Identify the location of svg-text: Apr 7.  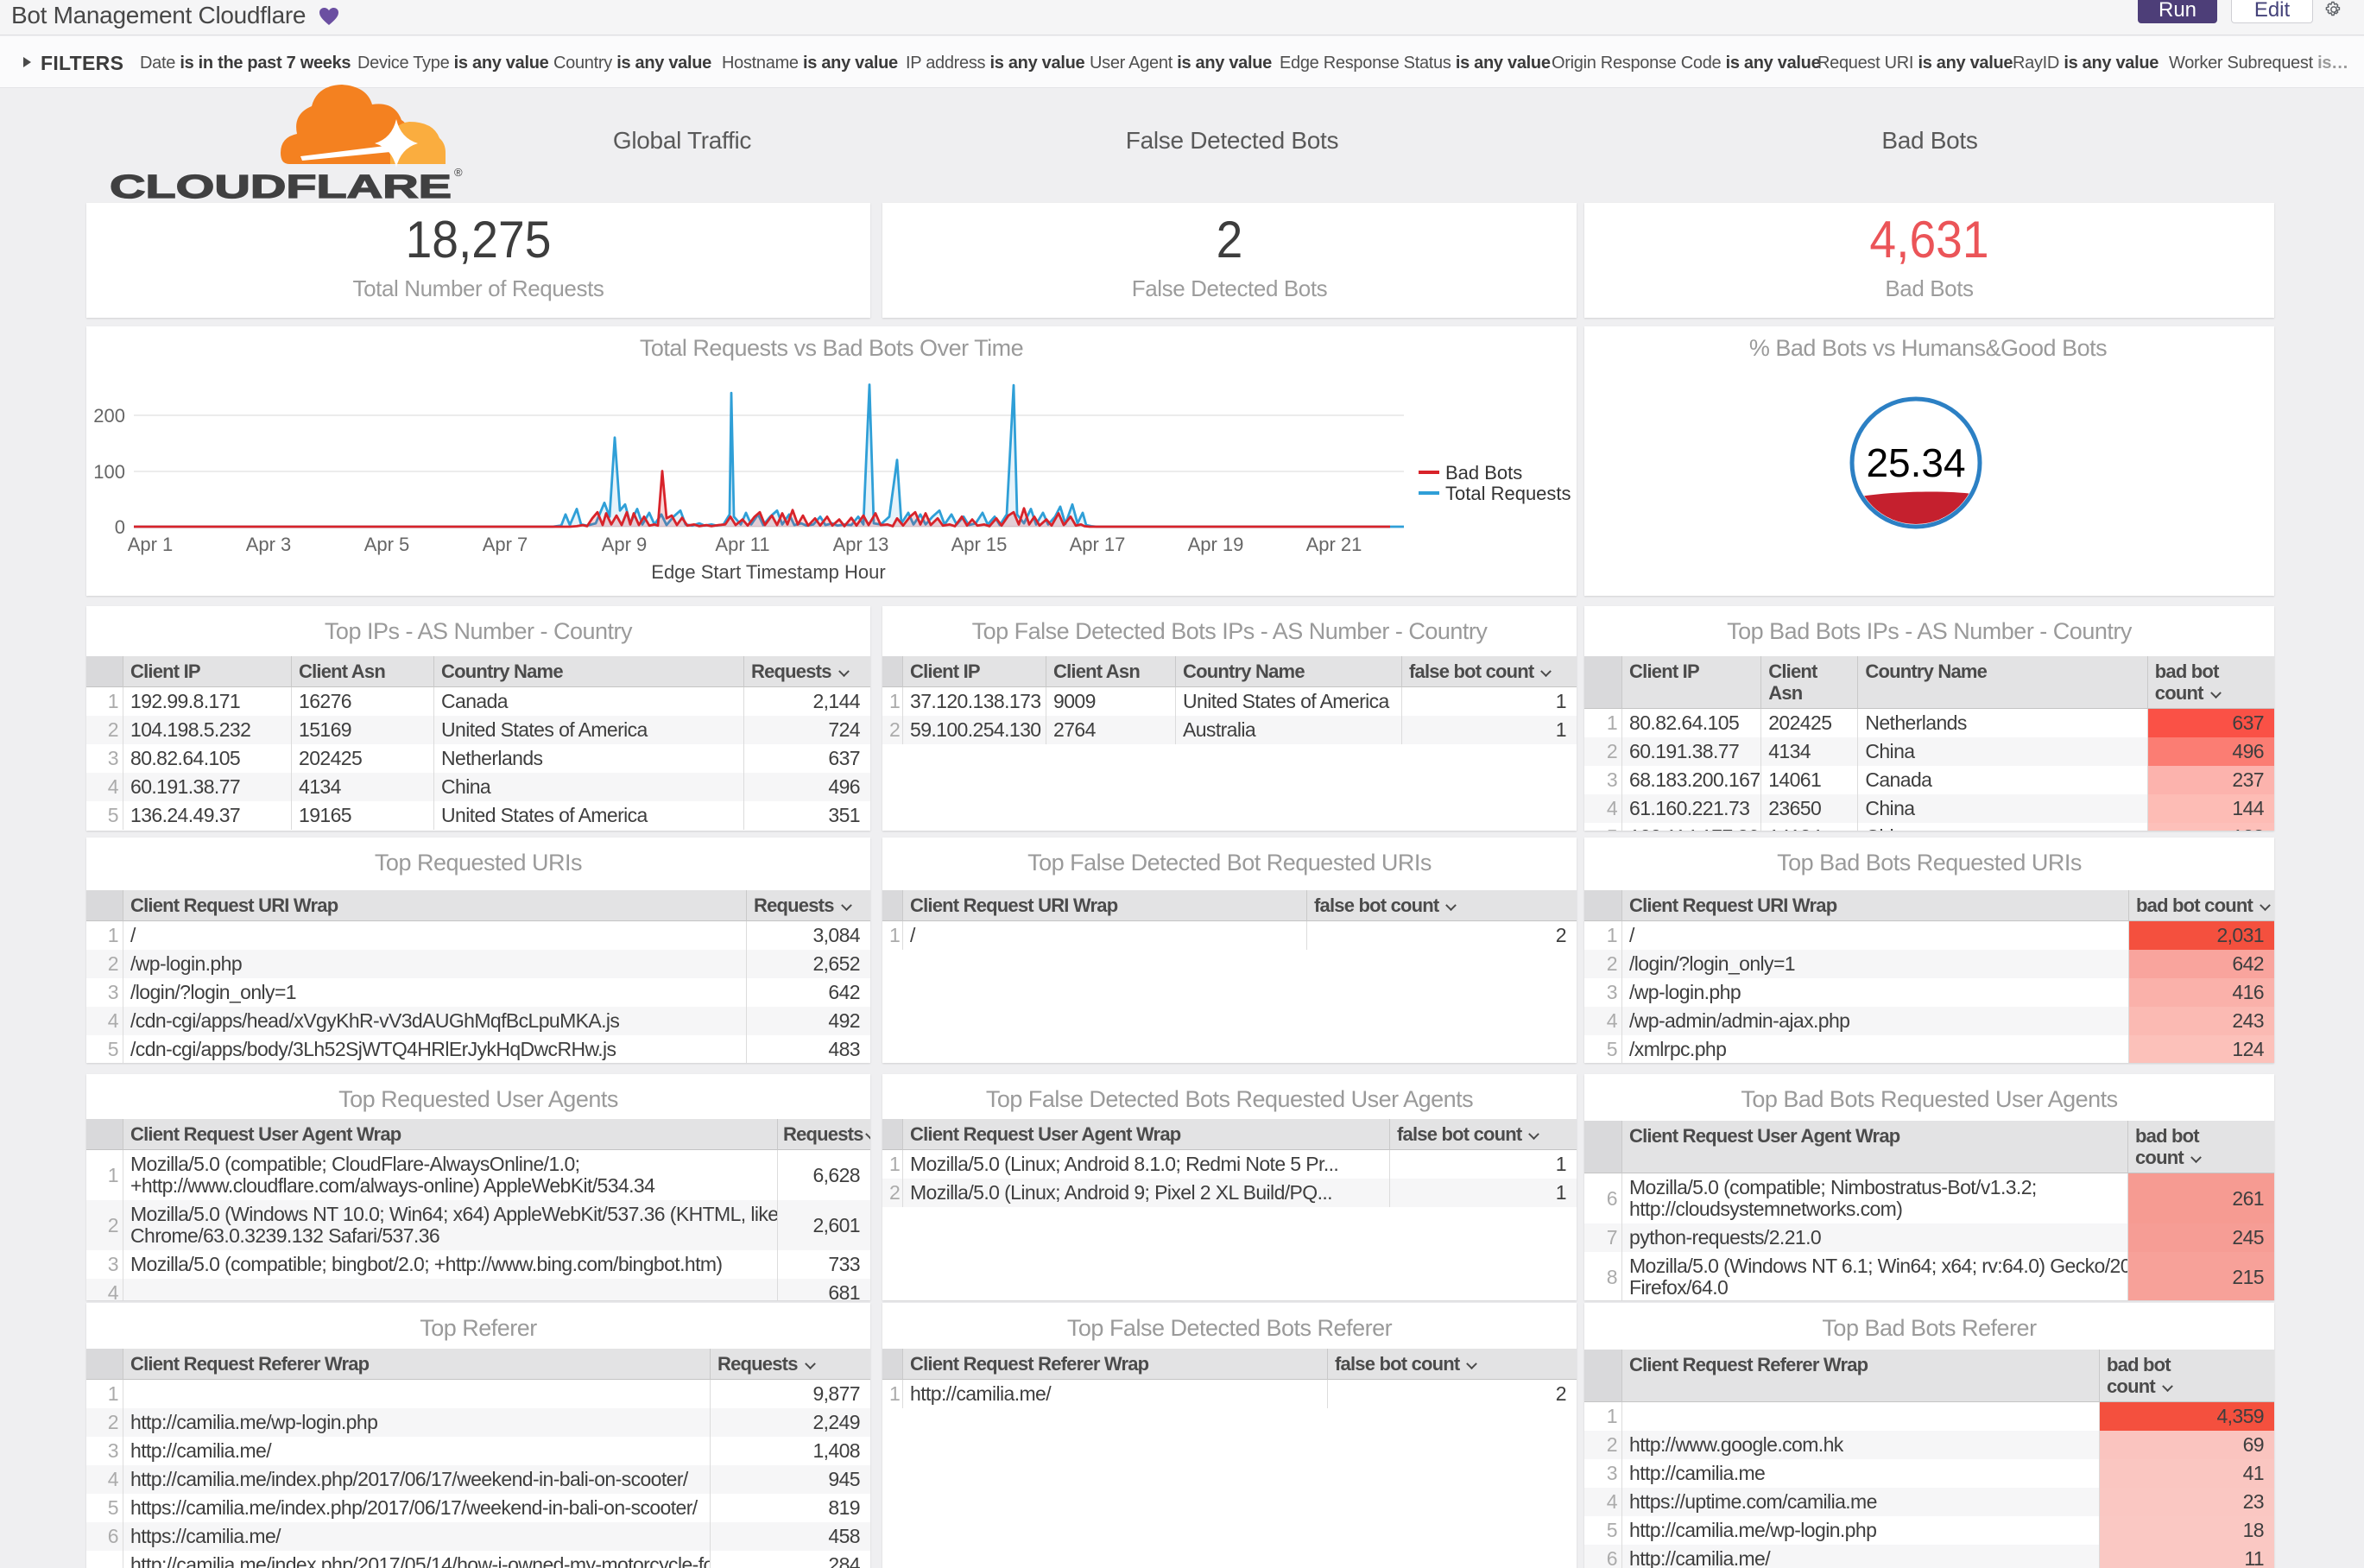
(505, 545).